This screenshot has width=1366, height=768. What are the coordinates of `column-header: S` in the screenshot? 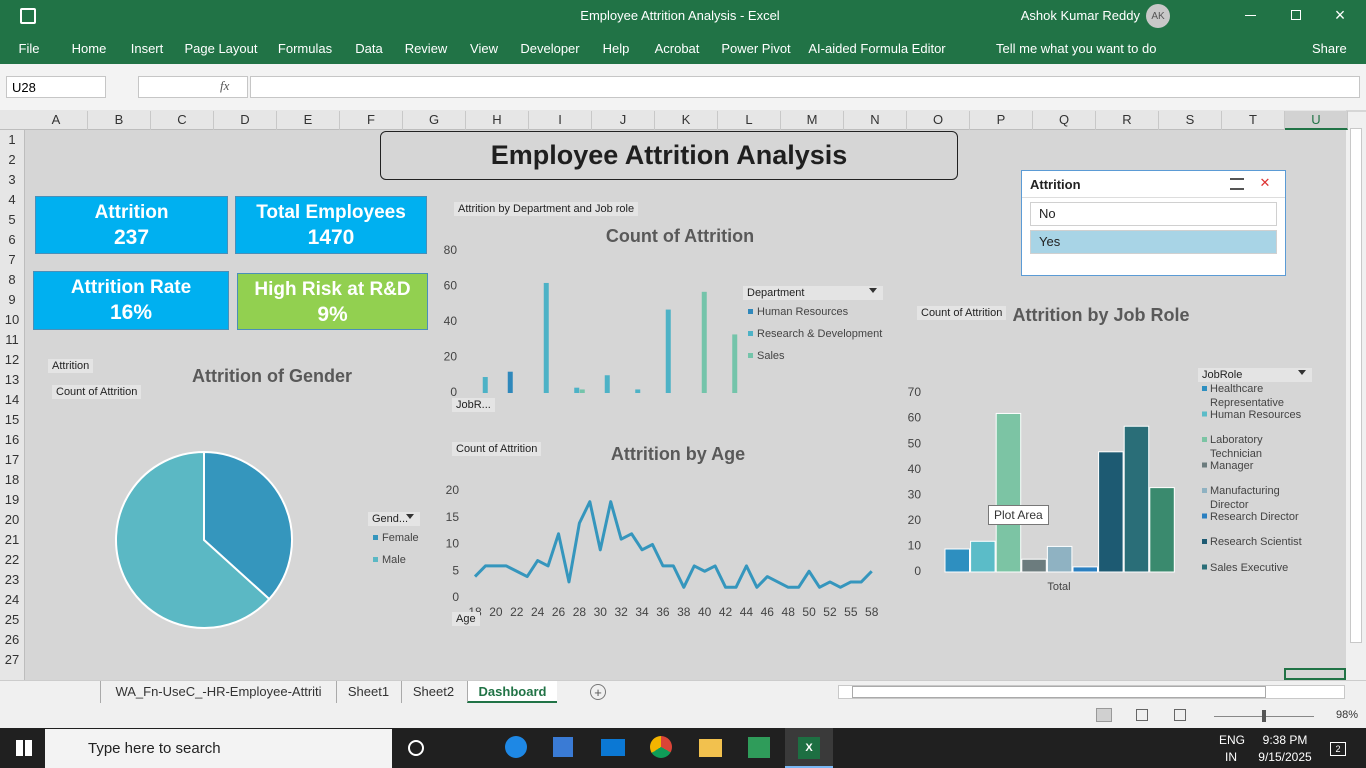 It's located at (1190, 120).